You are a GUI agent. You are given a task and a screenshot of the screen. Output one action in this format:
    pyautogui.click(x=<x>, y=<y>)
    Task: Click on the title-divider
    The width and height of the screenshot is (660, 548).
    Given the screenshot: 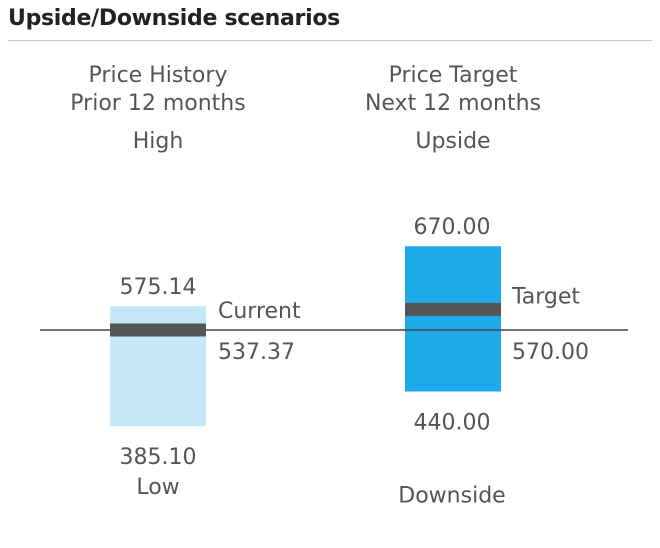 What is the action you would take?
    pyautogui.click(x=330, y=40)
    